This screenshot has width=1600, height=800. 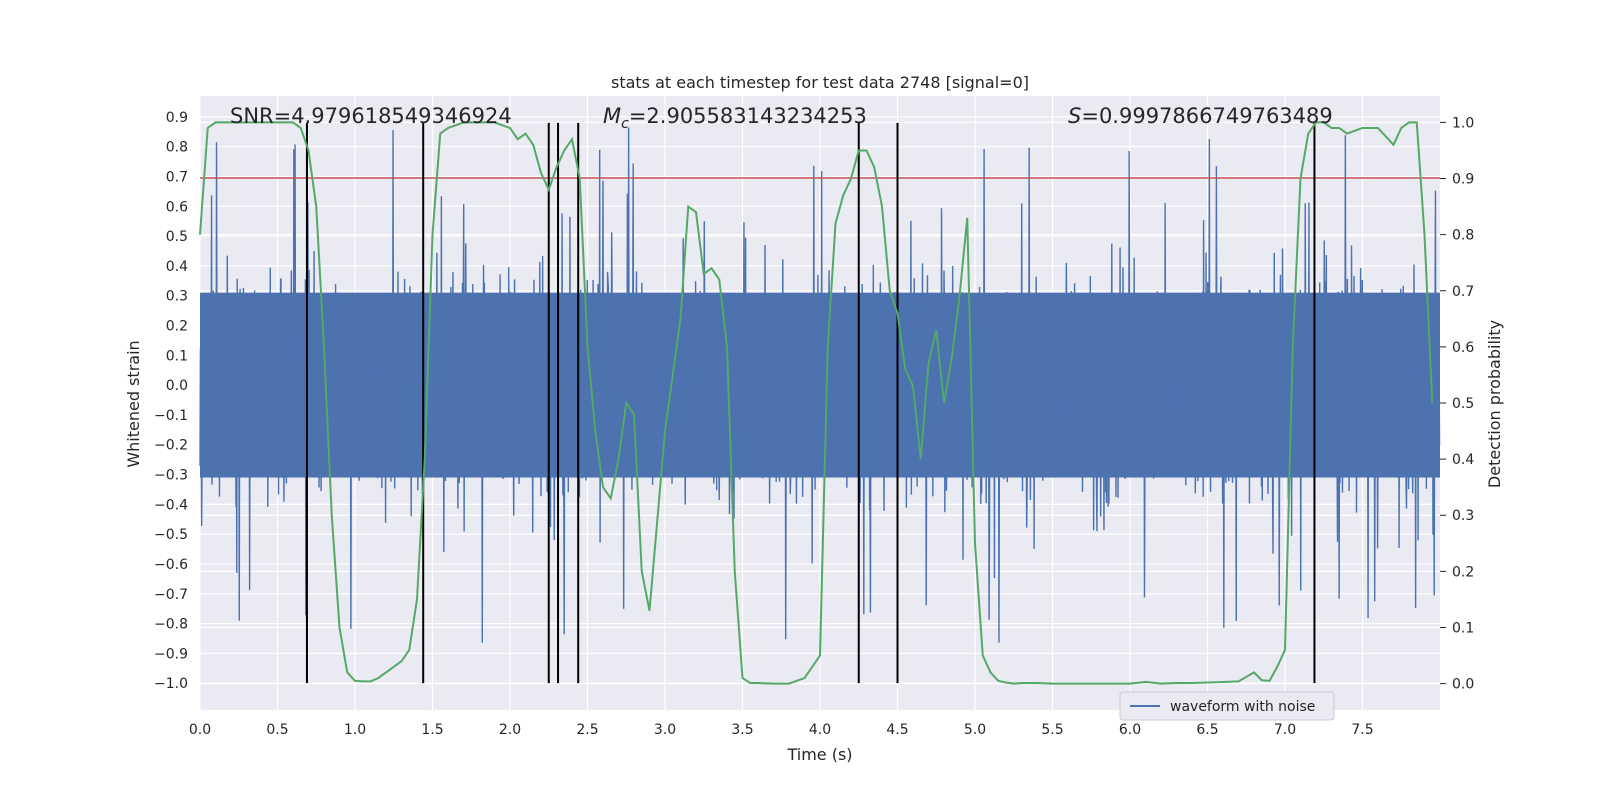 What do you see at coordinates (625, 124) in the screenshot?
I see `chirp-mass-subscript: c` at bounding box center [625, 124].